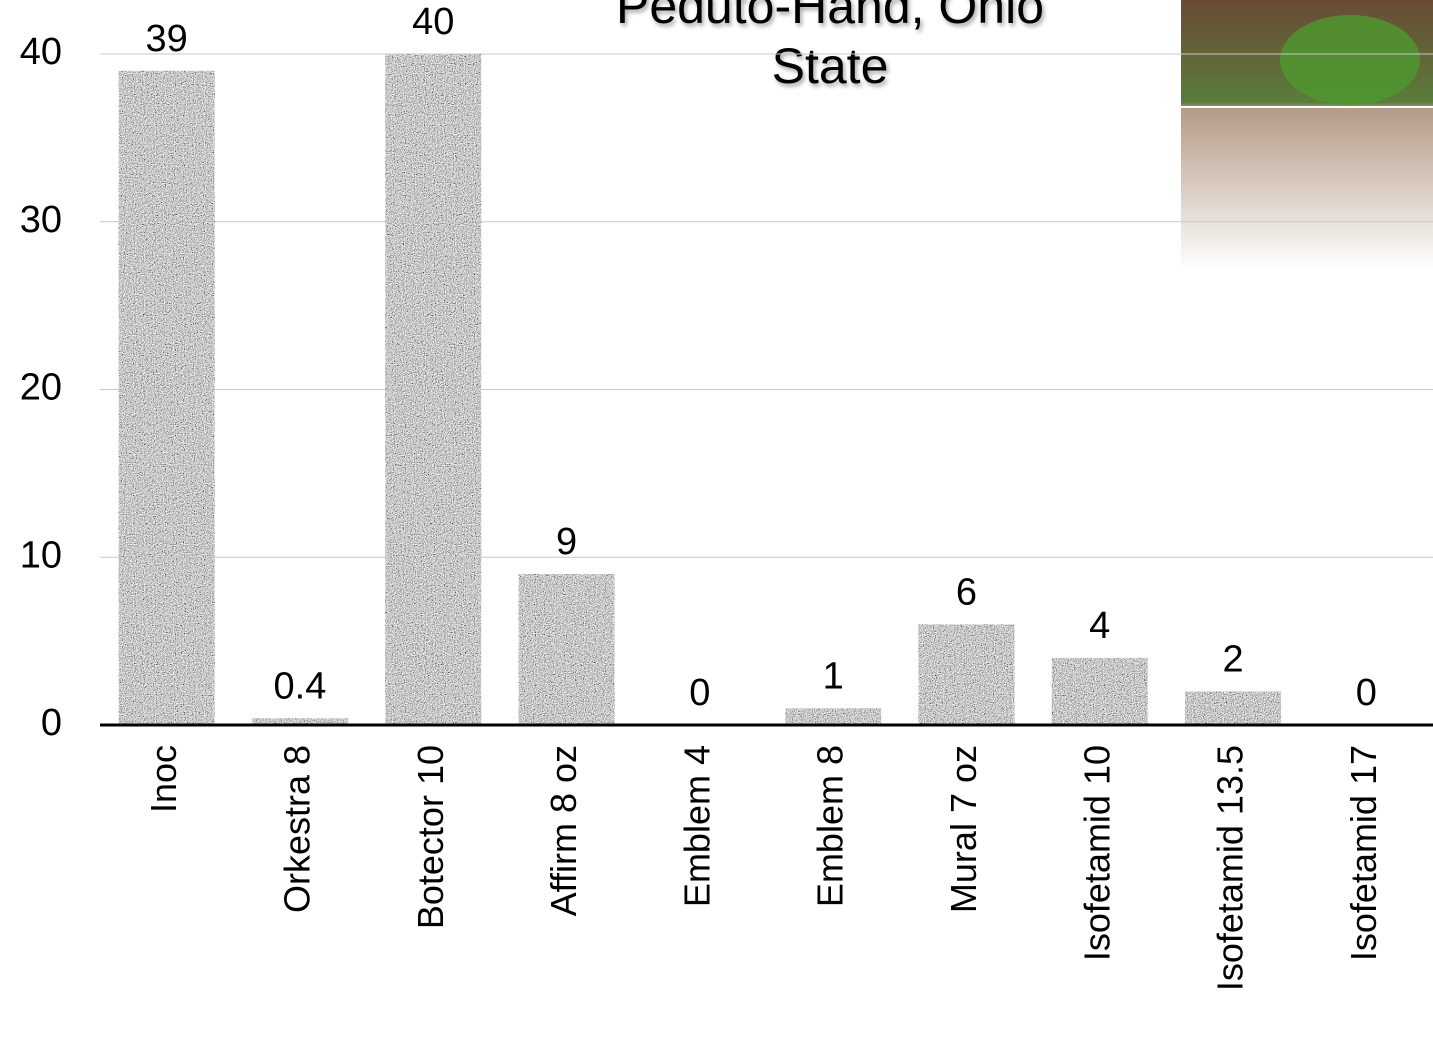 The image size is (1433, 1053). Describe the element at coordinates (563, 830) in the screenshot. I see `x-tick-label: Affirm 8 oz` at that location.